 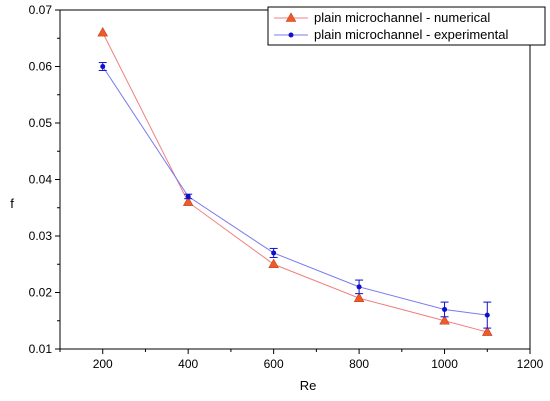 What do you see at coordinates (411, 34) in the screenshot?
I see `legend-label: plain microchannel - experimental` at bounding box center [411, 34].